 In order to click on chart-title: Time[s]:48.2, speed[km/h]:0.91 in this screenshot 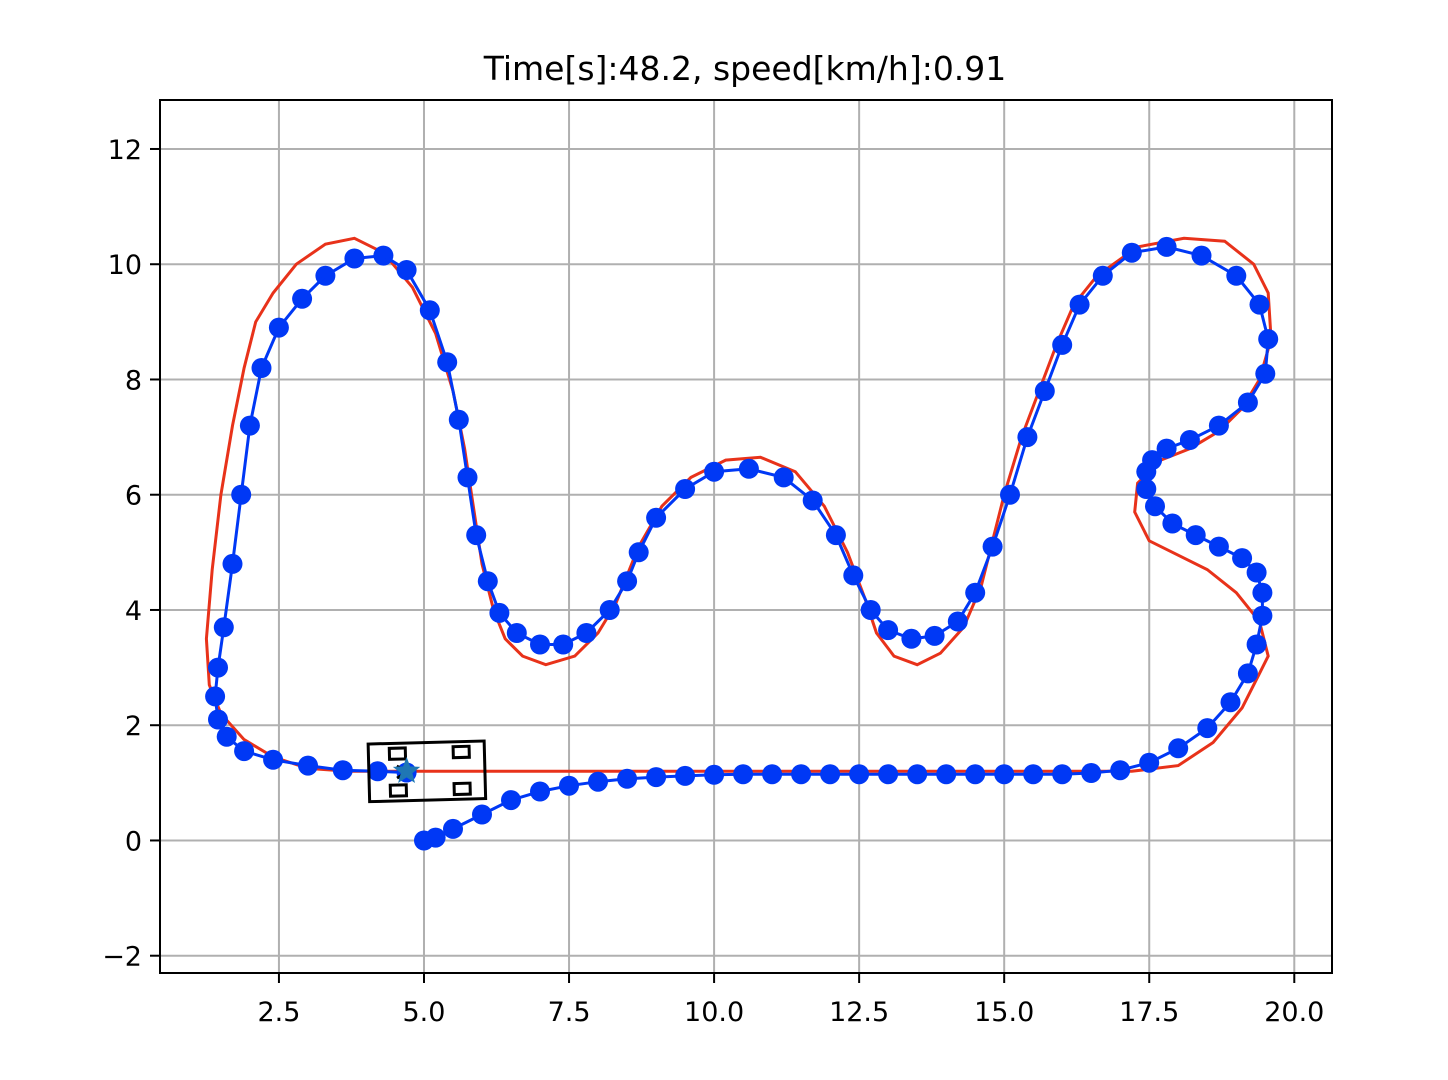, I will do `click(745, 68)`.